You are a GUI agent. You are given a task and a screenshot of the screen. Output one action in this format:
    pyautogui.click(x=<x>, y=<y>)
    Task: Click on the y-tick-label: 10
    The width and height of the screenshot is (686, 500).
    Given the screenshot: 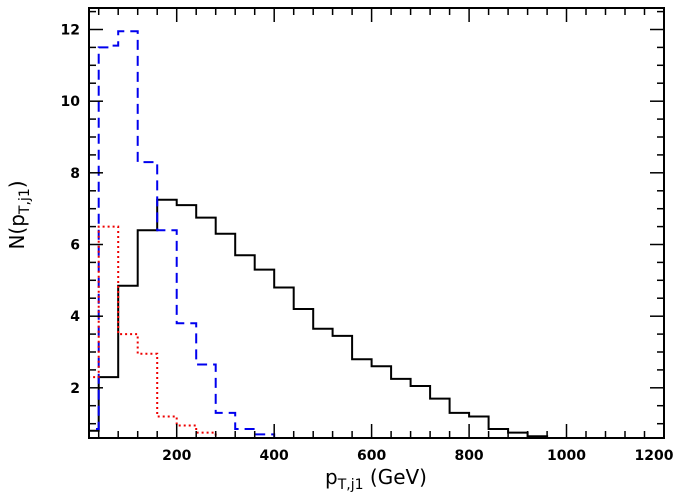 What is the action you would take?
    pyautogui.click(x=71, y=102)
    